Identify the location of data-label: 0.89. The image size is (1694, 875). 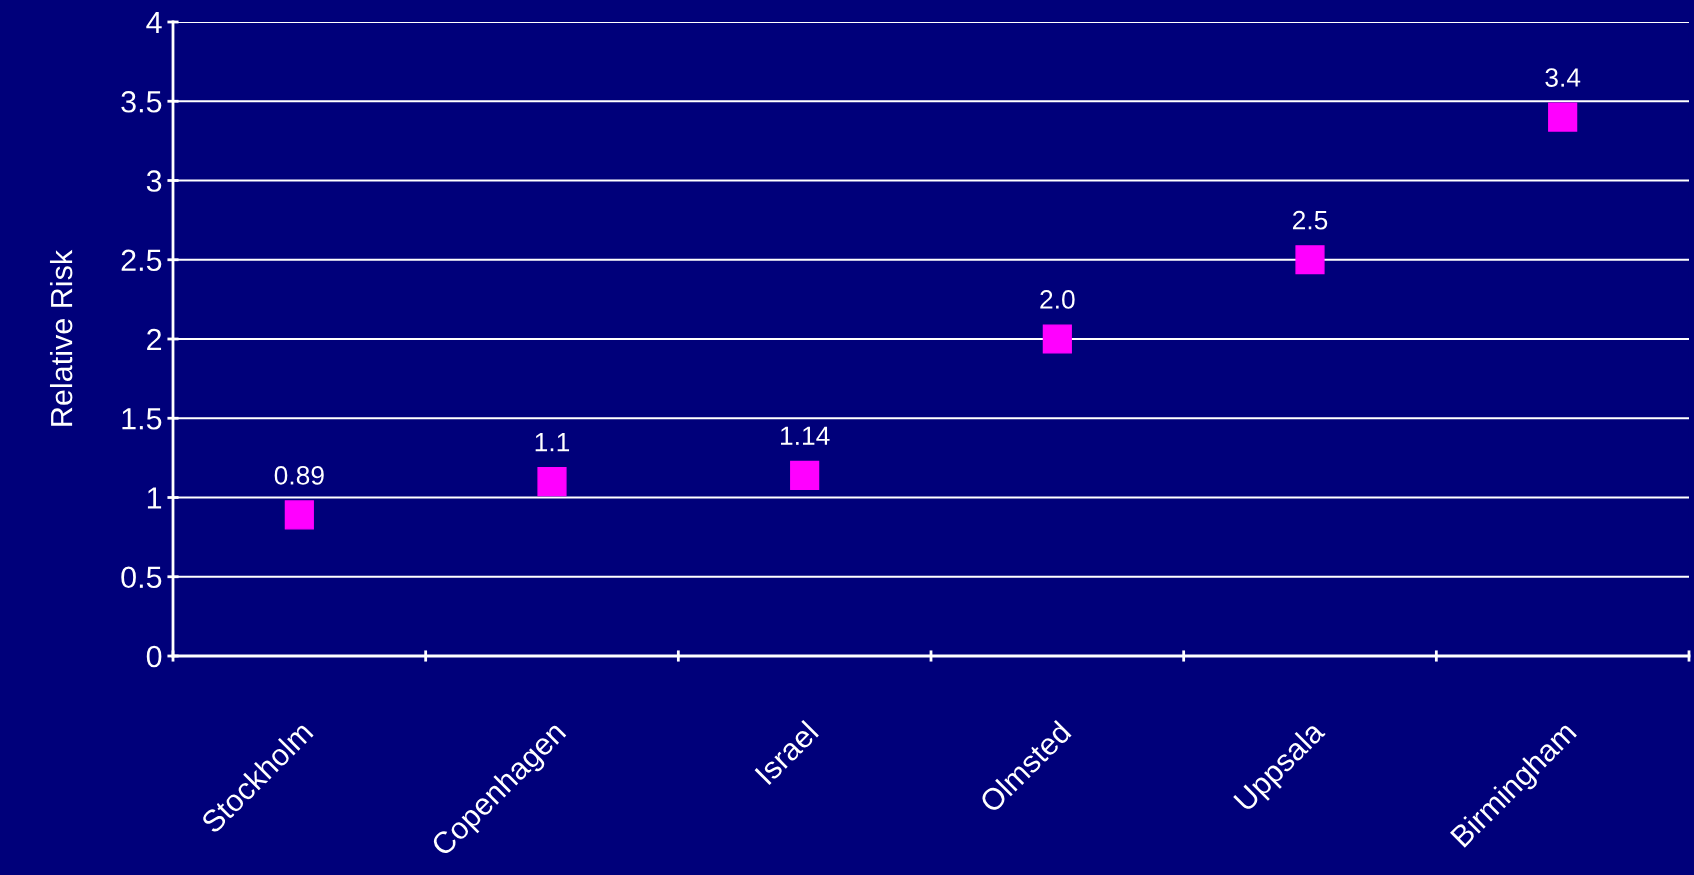
(299, 475).